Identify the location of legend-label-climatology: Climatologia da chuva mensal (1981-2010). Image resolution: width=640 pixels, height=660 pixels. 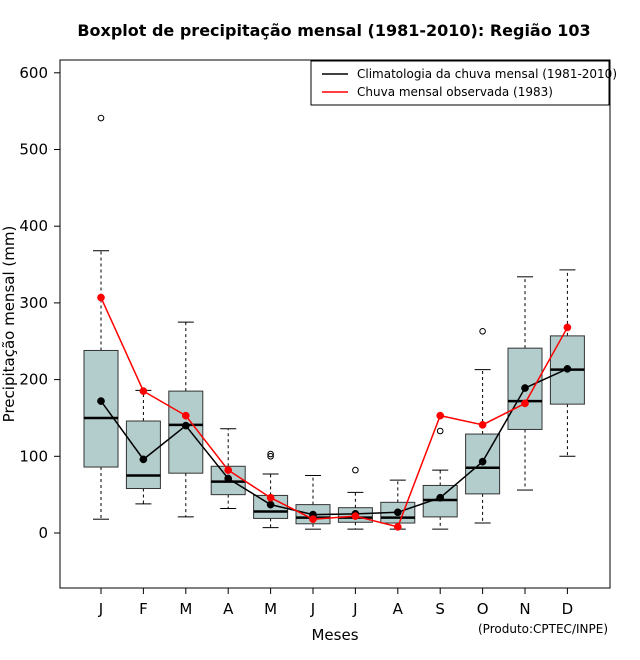
(487, 74).